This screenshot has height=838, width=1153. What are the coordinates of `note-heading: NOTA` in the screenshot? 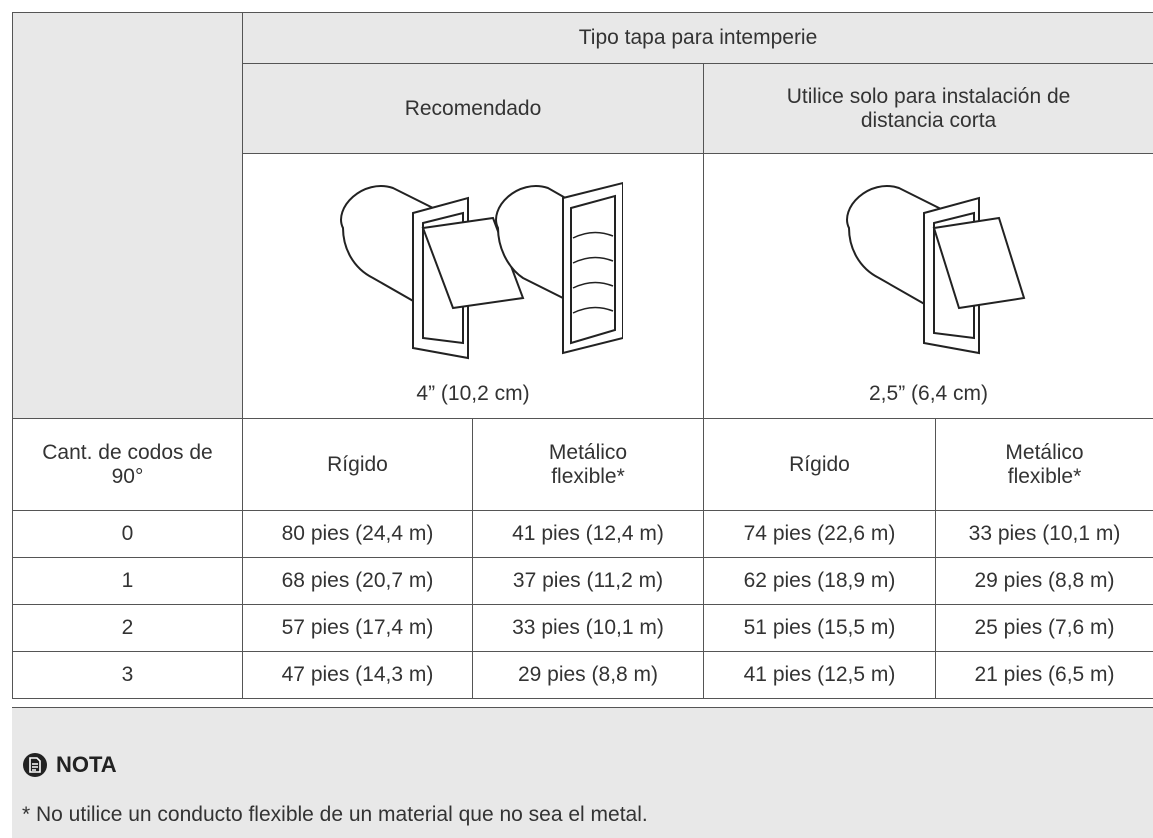 It's located at (69, 765).